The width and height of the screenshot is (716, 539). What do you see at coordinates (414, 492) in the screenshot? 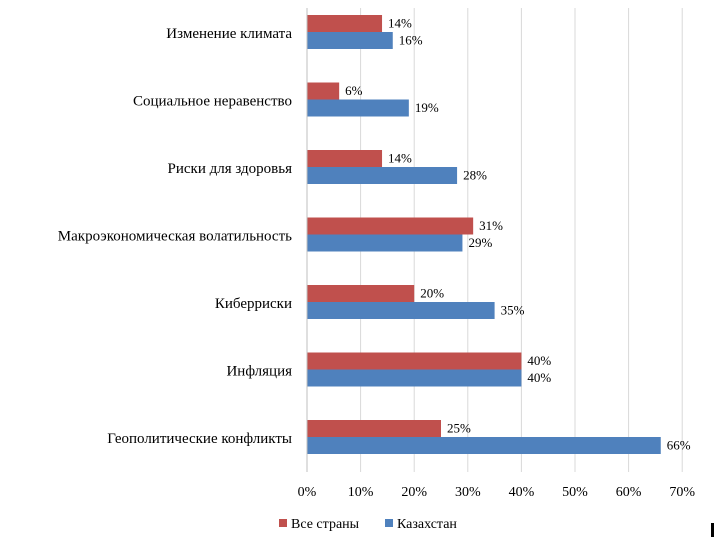
I see `x-tick-label: 20%` at bounding box center [414, 492].